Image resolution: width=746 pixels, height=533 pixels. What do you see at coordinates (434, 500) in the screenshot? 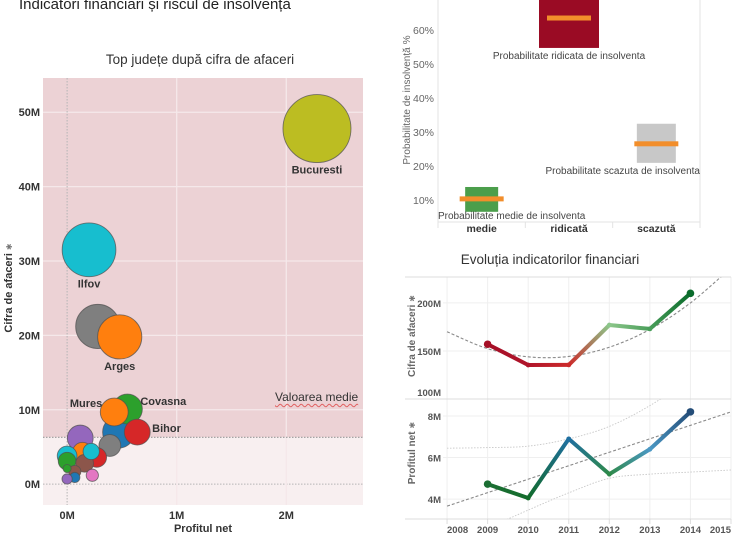
I see `y-tick-label: 4M` at bounding box center [434, 500].